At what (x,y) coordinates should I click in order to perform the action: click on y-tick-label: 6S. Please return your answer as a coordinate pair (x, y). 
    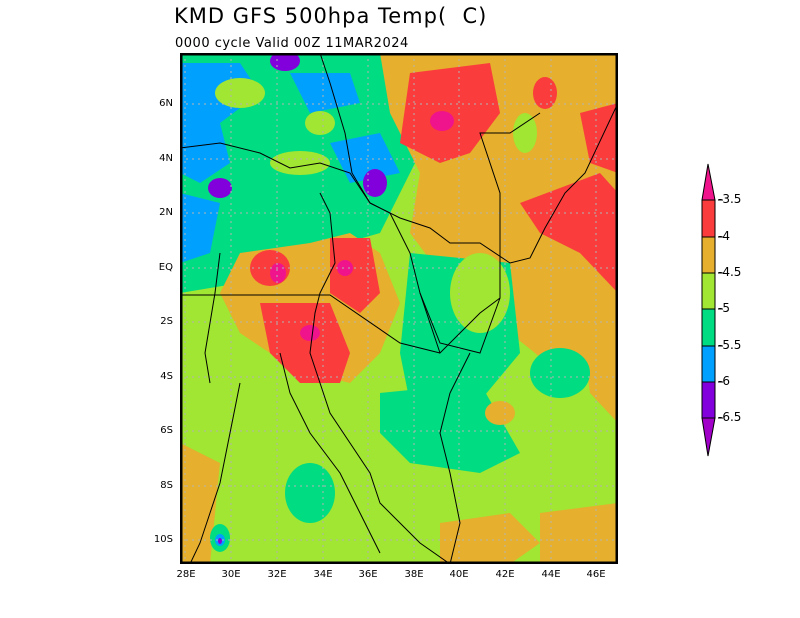
    Looking at the image, I should click on (166, 430).